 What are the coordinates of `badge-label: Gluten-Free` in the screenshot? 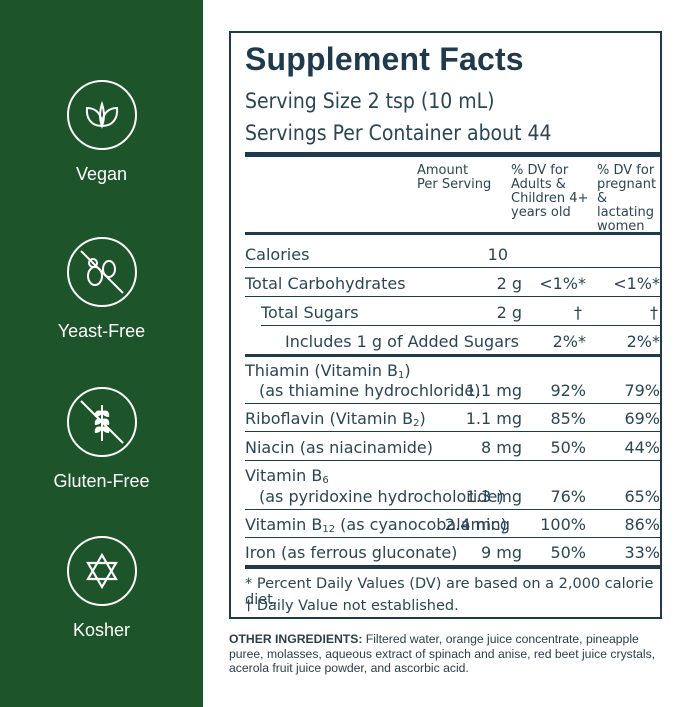 It's located at (101, 481).